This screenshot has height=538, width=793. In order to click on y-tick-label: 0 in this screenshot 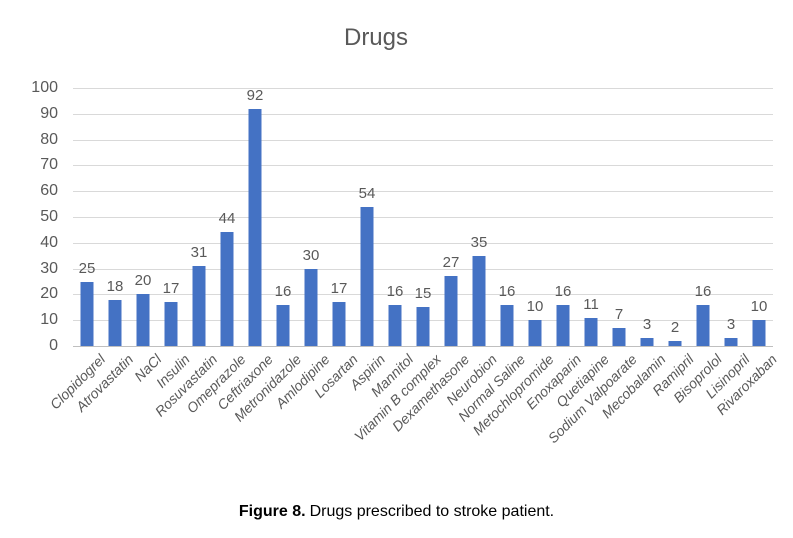, I will do `click(53, 345)`.